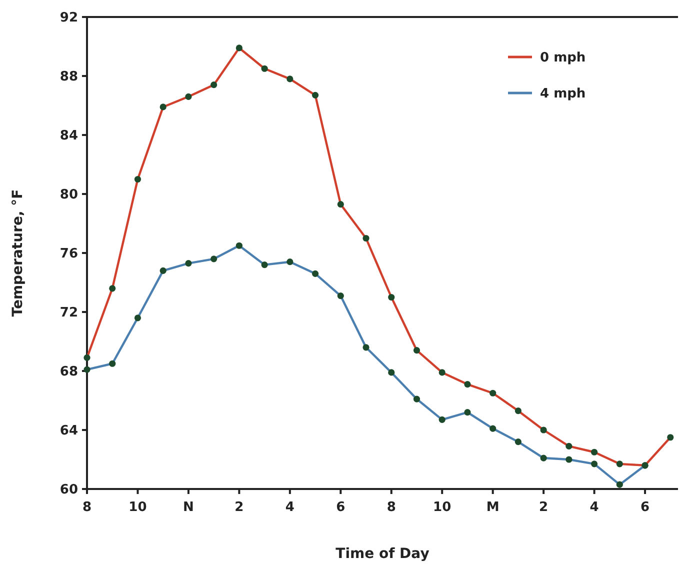 The width and height of the screenshot is (682, 570). What do you see at coordinates (69, 195) in the screenshot?
I see `y-tick-label: 80` at bounding box center [69, 195].